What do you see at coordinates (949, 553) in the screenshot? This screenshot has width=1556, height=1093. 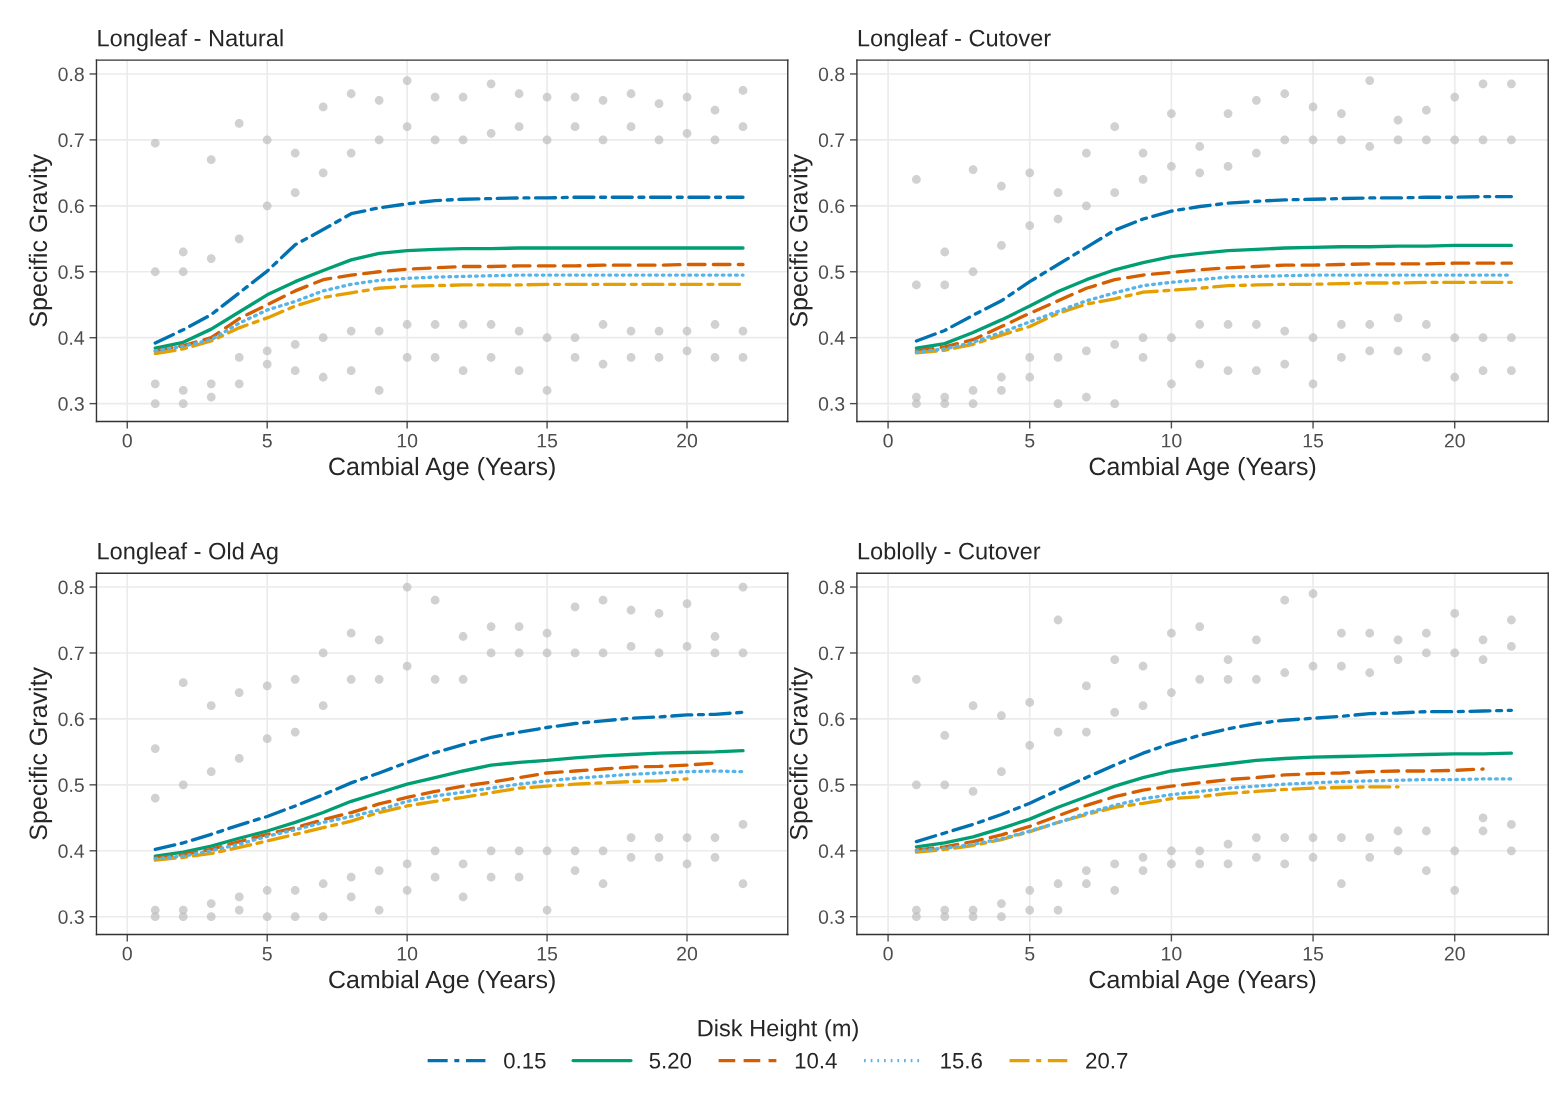 I see `chart-title: Loblolly - Cutover` at bounding box center [949, 553].